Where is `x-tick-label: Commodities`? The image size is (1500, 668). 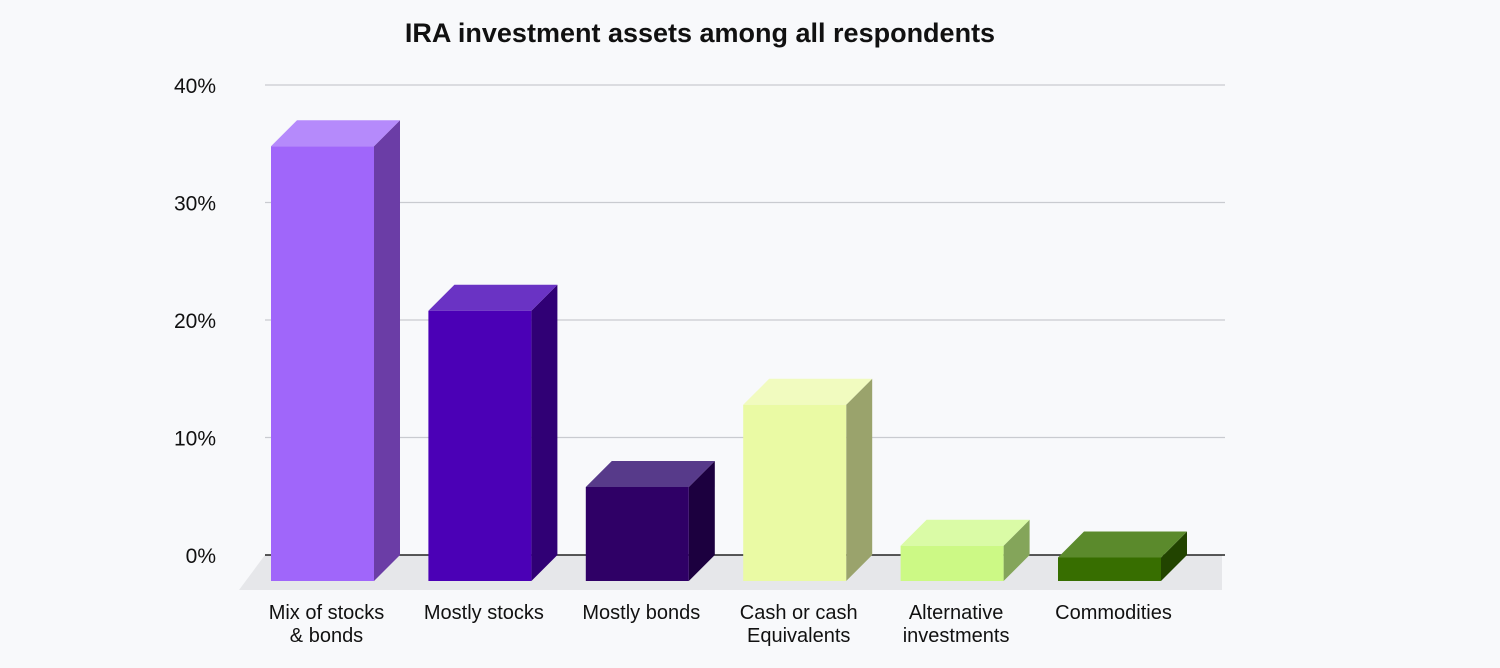
x-tick-label: Commodities is located at coordinates (1113, 613).